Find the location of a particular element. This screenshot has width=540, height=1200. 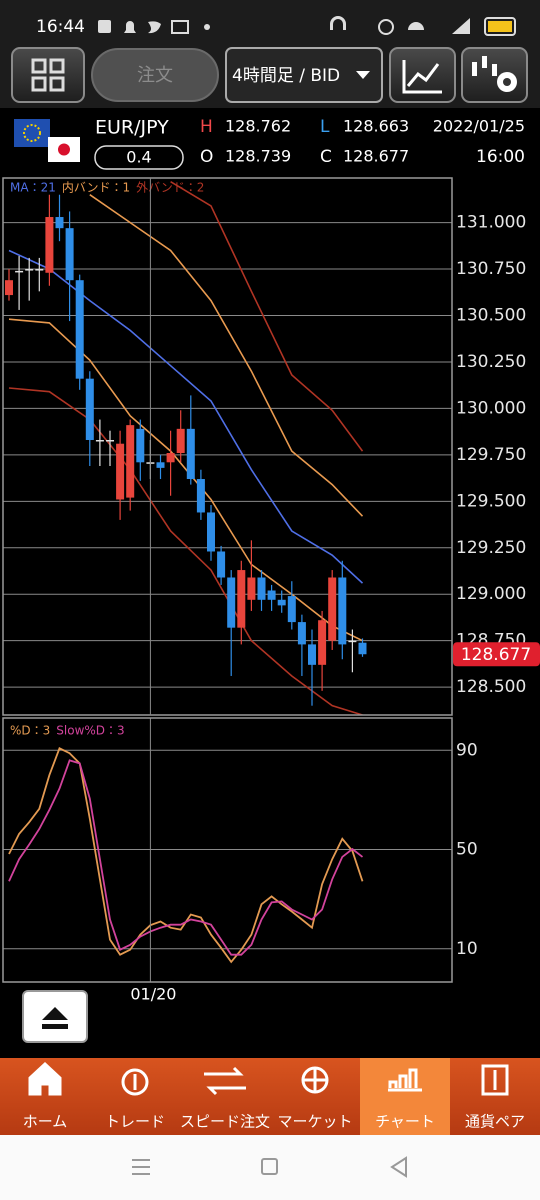

y-tick-label: 130.000 is located at coordinates (491, 408).